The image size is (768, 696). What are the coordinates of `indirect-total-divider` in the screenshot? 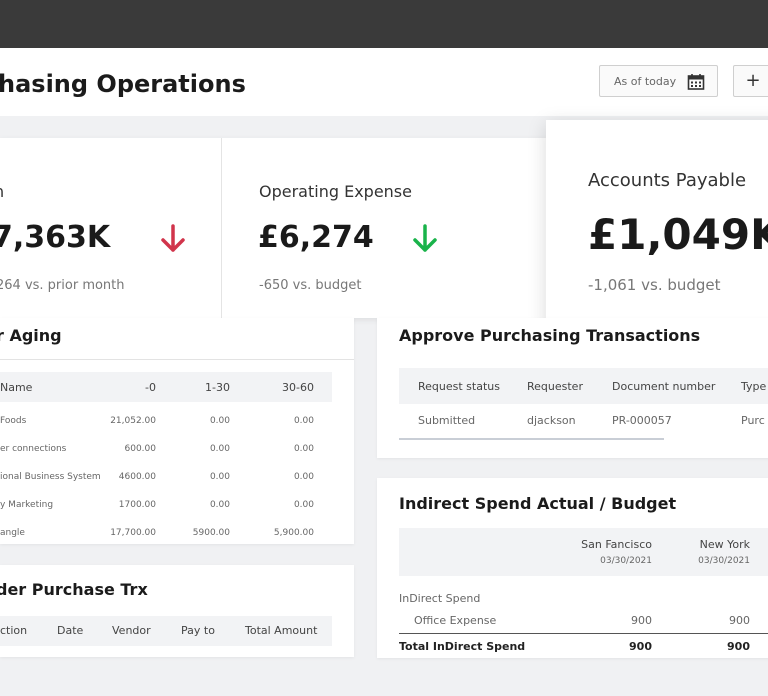 It's located at (583, 633).